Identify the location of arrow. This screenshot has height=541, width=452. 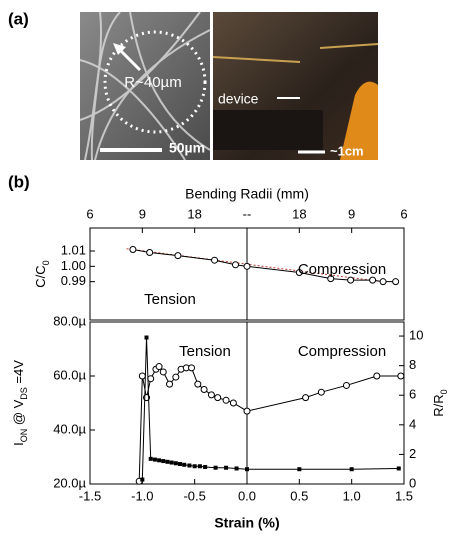
(129, 59).